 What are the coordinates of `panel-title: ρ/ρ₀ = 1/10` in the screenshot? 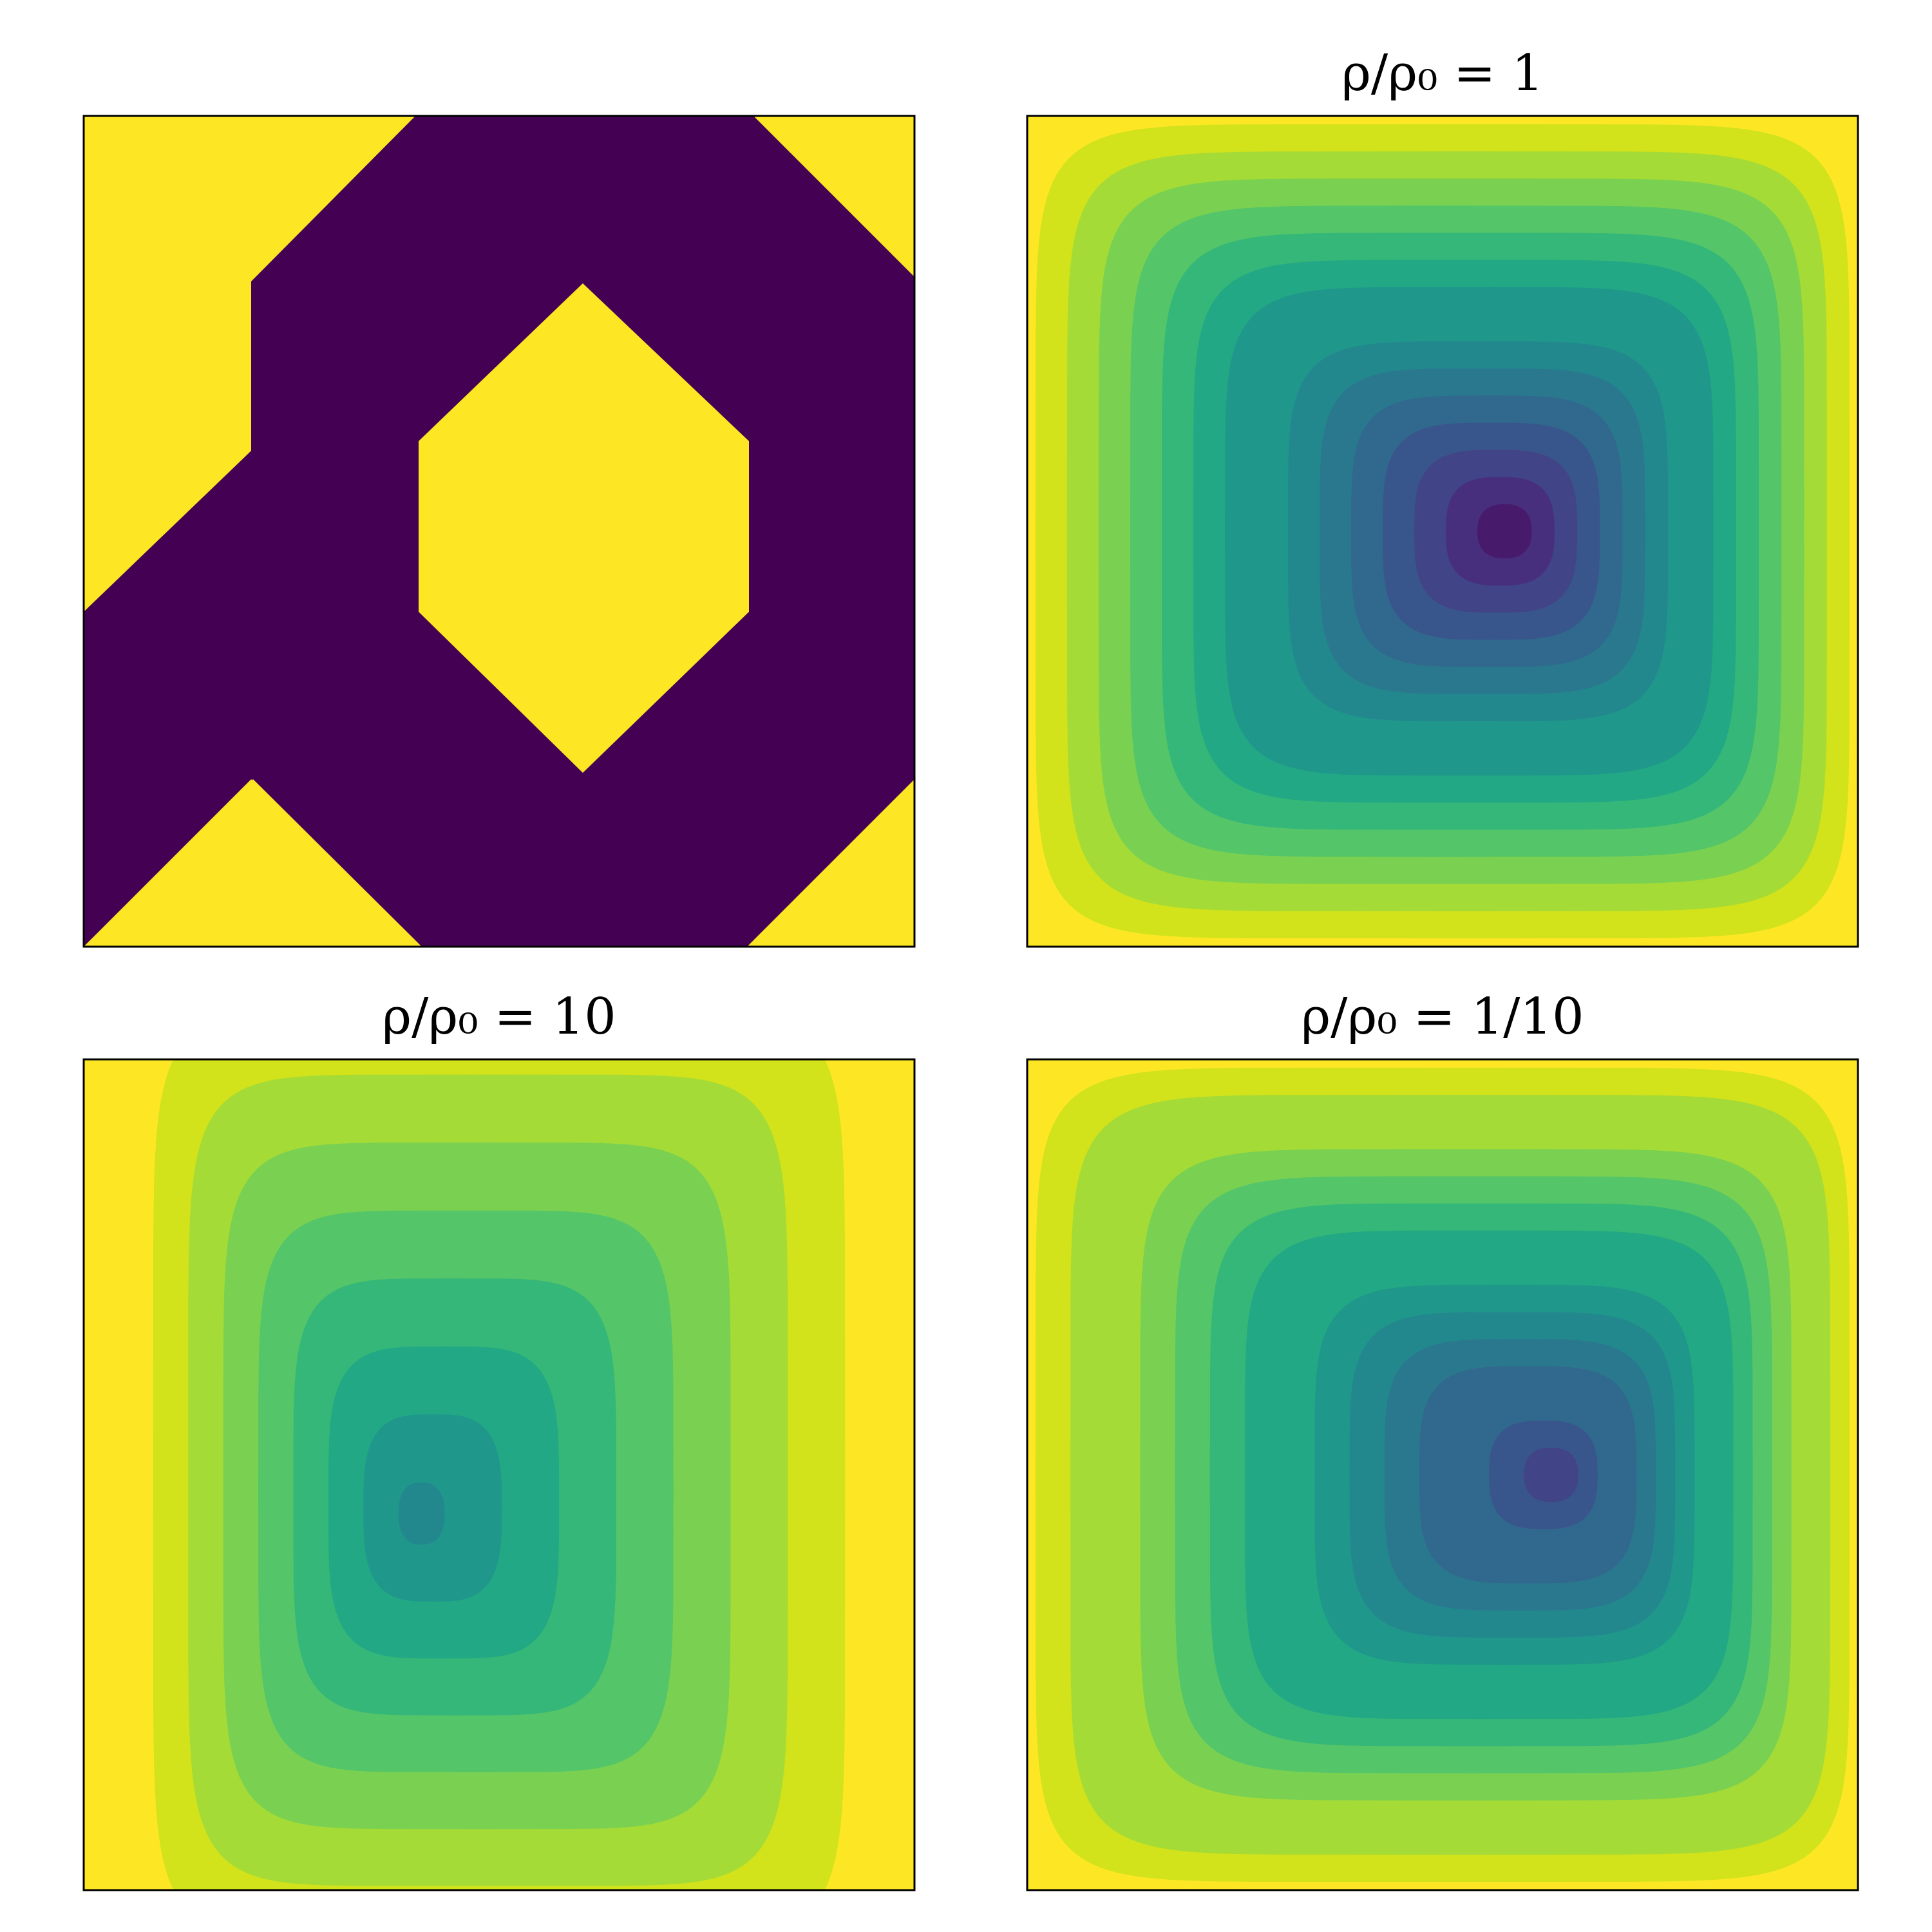 It's located at (1442, 1017).